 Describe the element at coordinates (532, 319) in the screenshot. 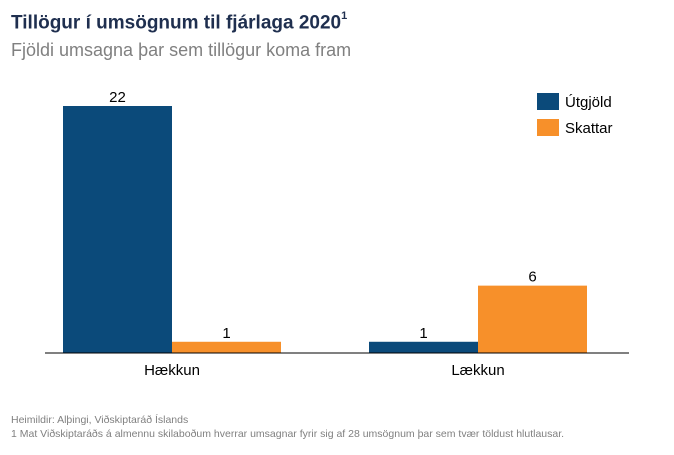

I see `bar-skattar-laekkun` at that location.